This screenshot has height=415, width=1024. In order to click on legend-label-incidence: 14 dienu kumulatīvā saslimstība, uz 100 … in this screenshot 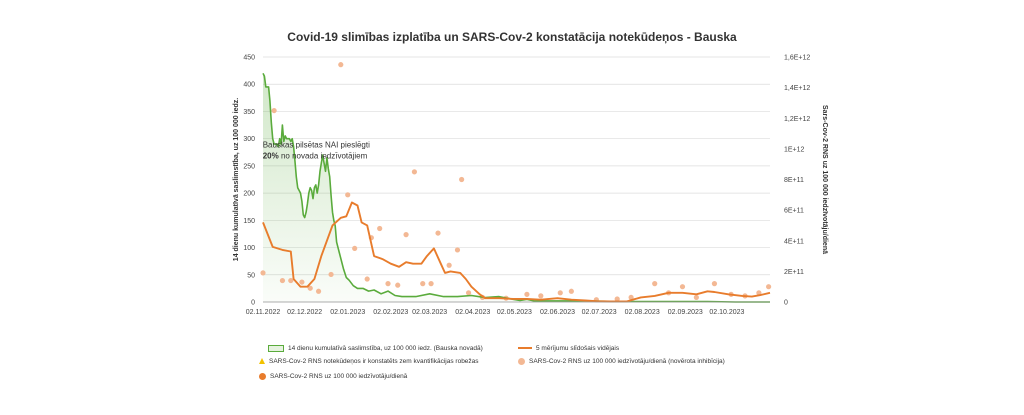, I will do `click(385, 349)`.